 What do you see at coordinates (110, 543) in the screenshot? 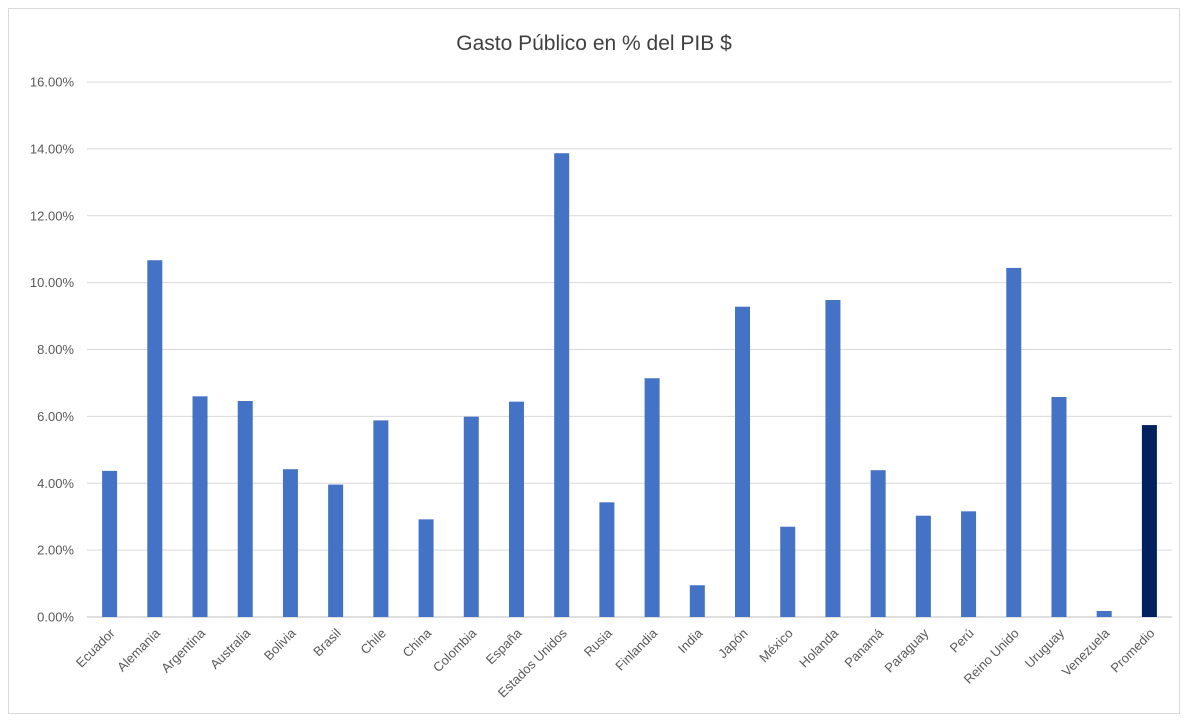
I see `bar-ecuador` at bounding box center [110, 543].